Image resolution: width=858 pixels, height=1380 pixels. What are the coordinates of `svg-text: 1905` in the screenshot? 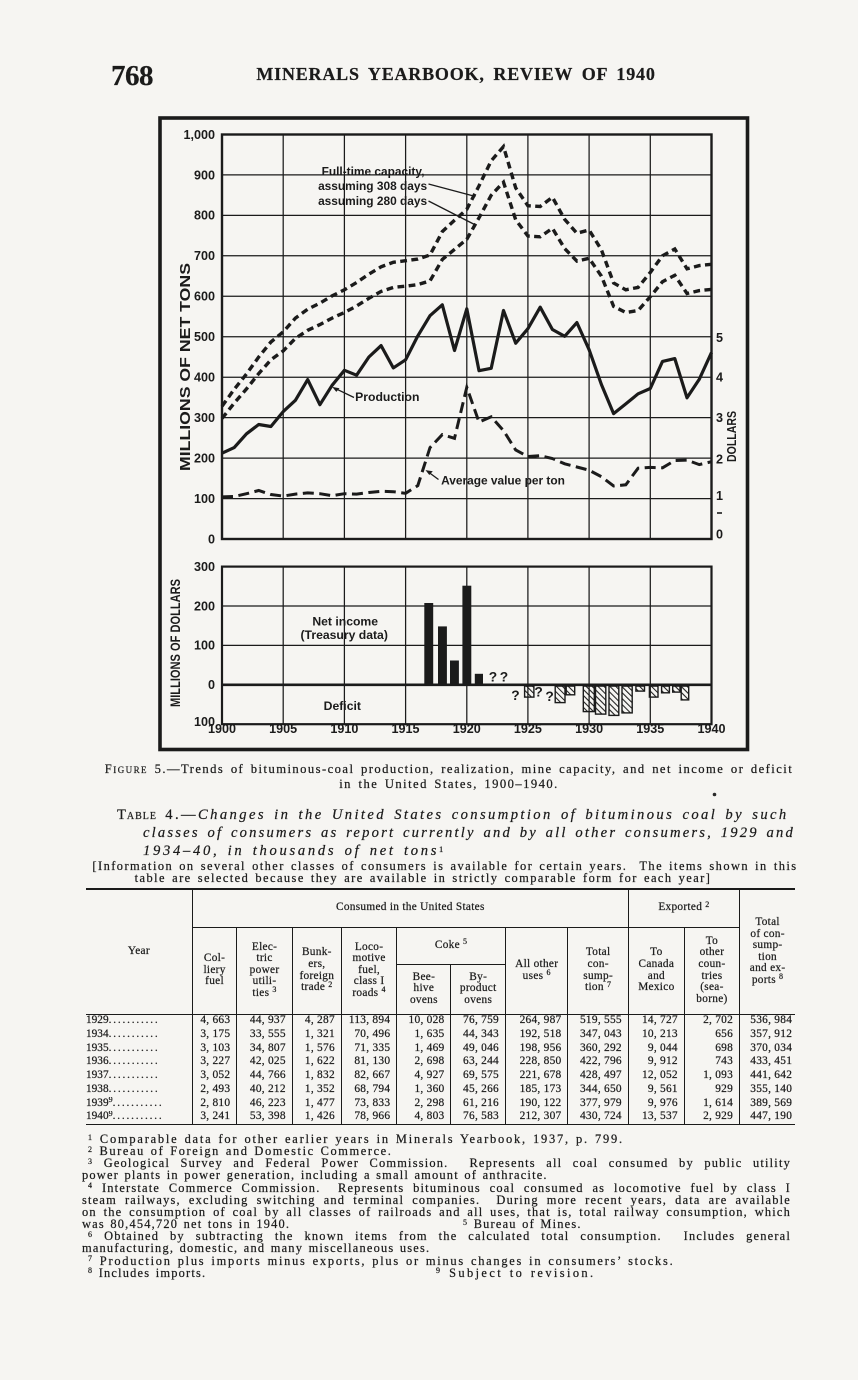 It's located at (283, 729).